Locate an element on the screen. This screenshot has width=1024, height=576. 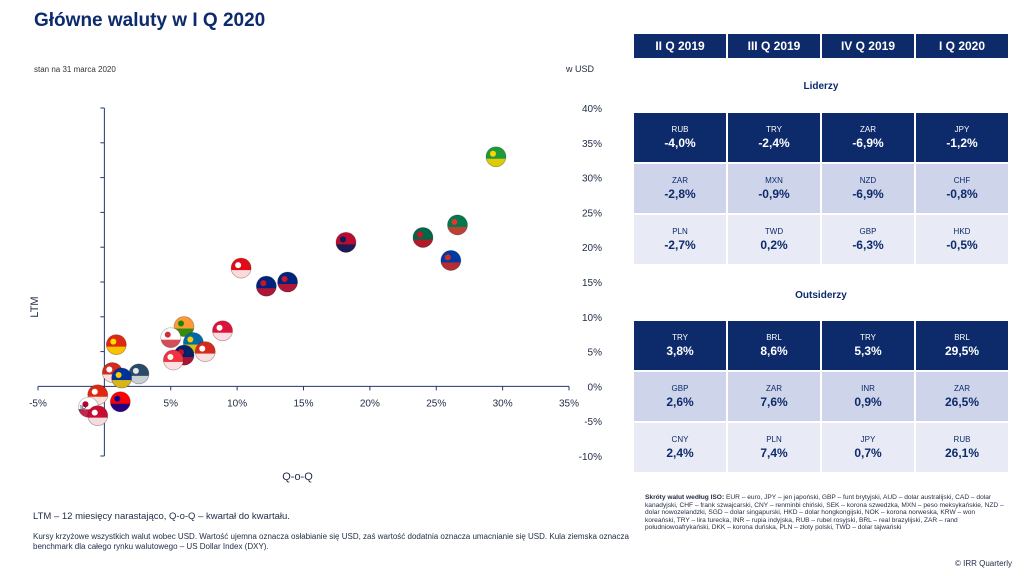
x-tick-label: 30% is located at coordinates (503, 403).